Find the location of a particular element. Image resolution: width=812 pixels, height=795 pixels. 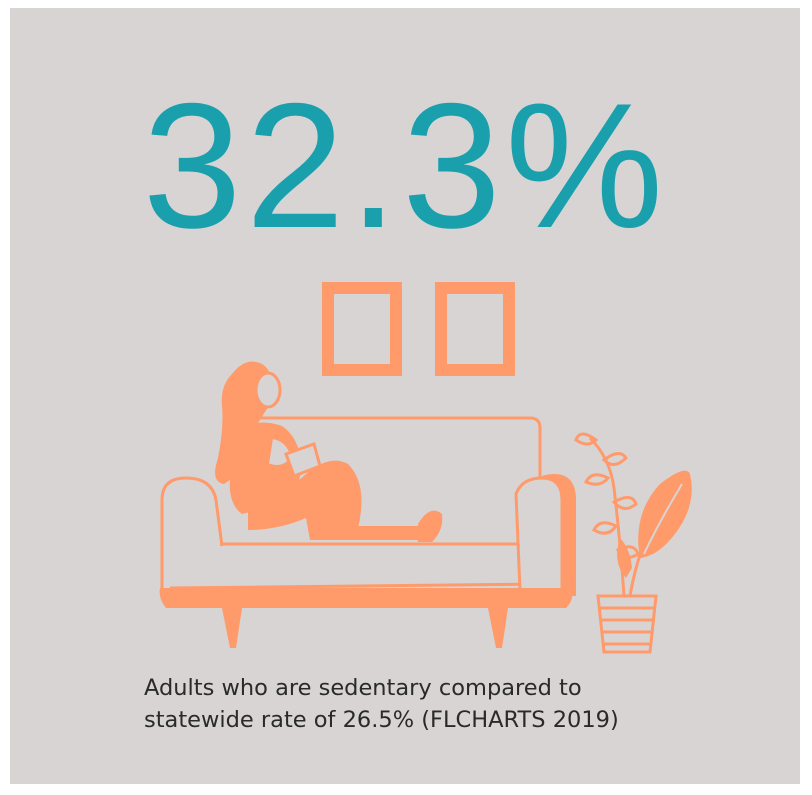

potted-plant-icon is located at coordinates (633, 543).